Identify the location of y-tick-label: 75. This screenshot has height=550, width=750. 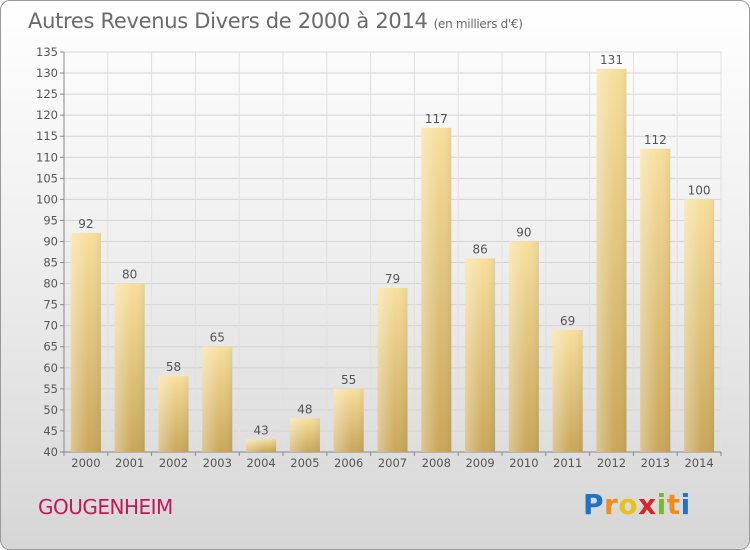
(50, 305).